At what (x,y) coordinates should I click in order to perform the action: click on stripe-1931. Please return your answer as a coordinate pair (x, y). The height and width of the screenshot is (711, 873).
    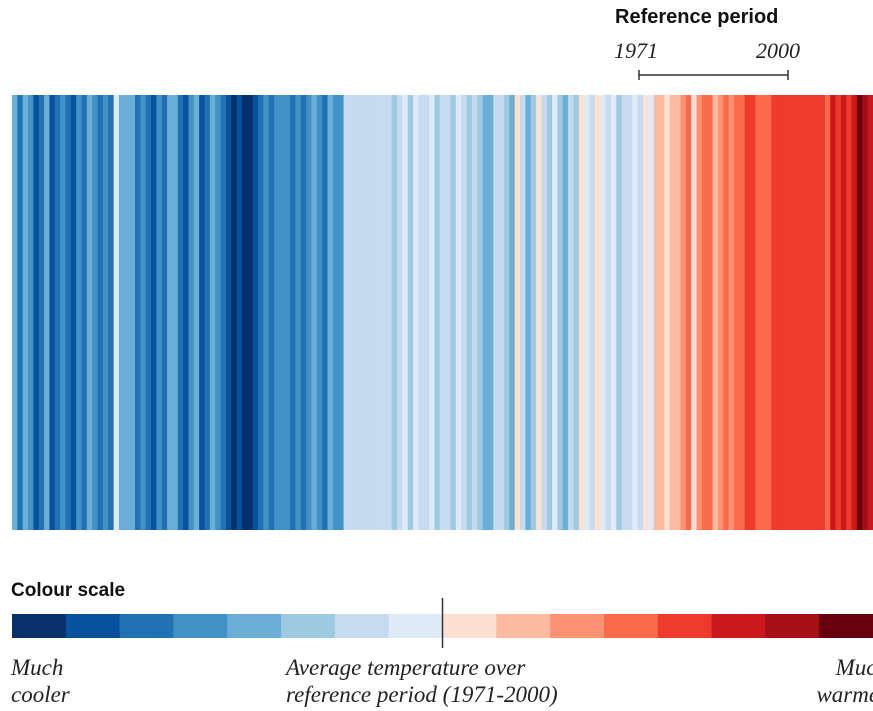
    Looking at the image, I should click on (448, 312).